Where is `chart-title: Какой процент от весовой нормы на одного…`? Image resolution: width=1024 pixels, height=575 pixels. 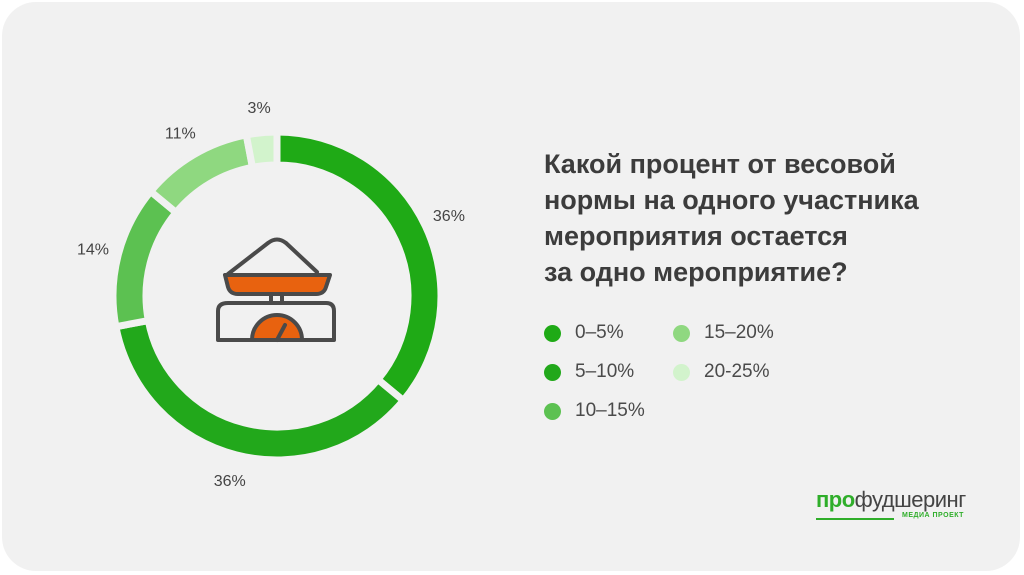
chart-title: Какой процент от весовой нормы на одного… is located at coordinates (764, 218).